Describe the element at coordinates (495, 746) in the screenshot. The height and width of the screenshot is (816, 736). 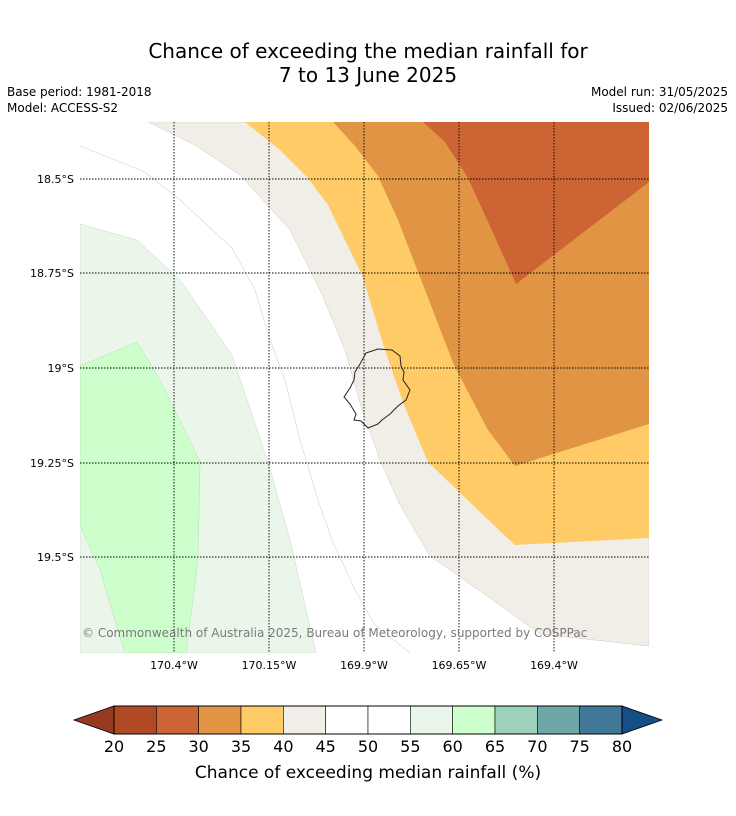
I see `colorbar-tick-label: 65` at that location.